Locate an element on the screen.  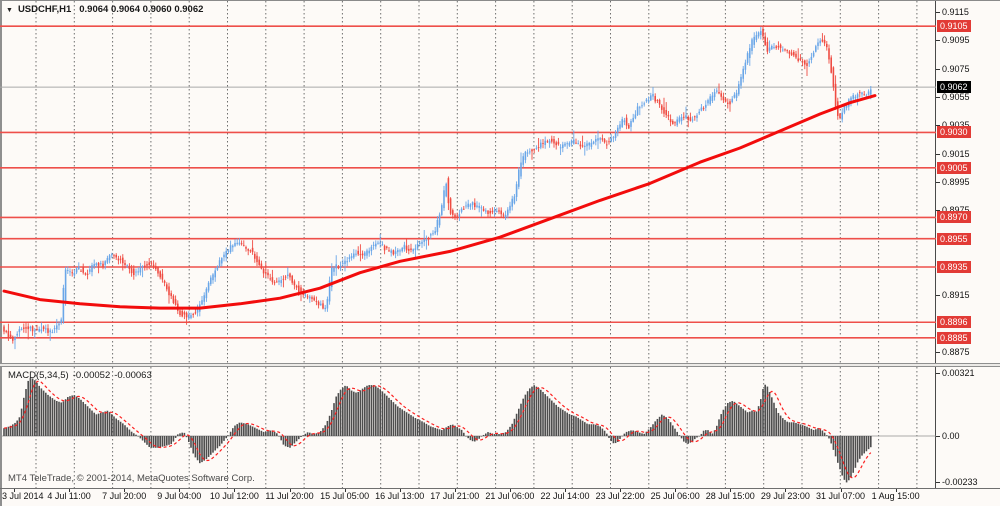
chart-menu-dropdown-icon: ▼ is located at coordinates (9, 10).